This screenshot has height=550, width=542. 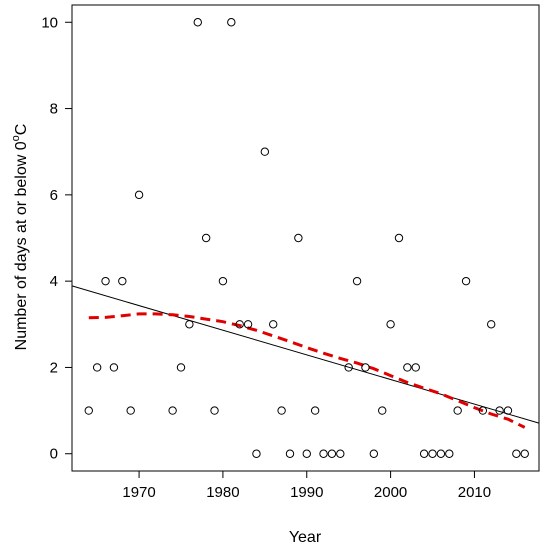 What do you see at coordinates (54, 109) in the screenshot?
I see `y-tick-label-8: 8` at bounding box center [54, 109].